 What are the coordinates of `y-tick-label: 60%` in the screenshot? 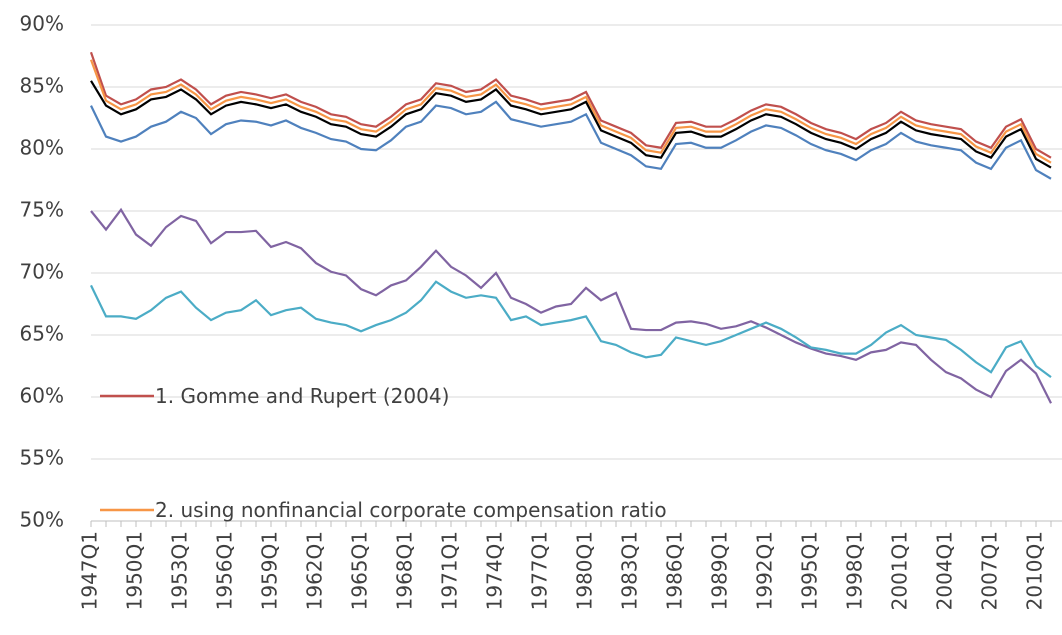 It's located at (42, 396).